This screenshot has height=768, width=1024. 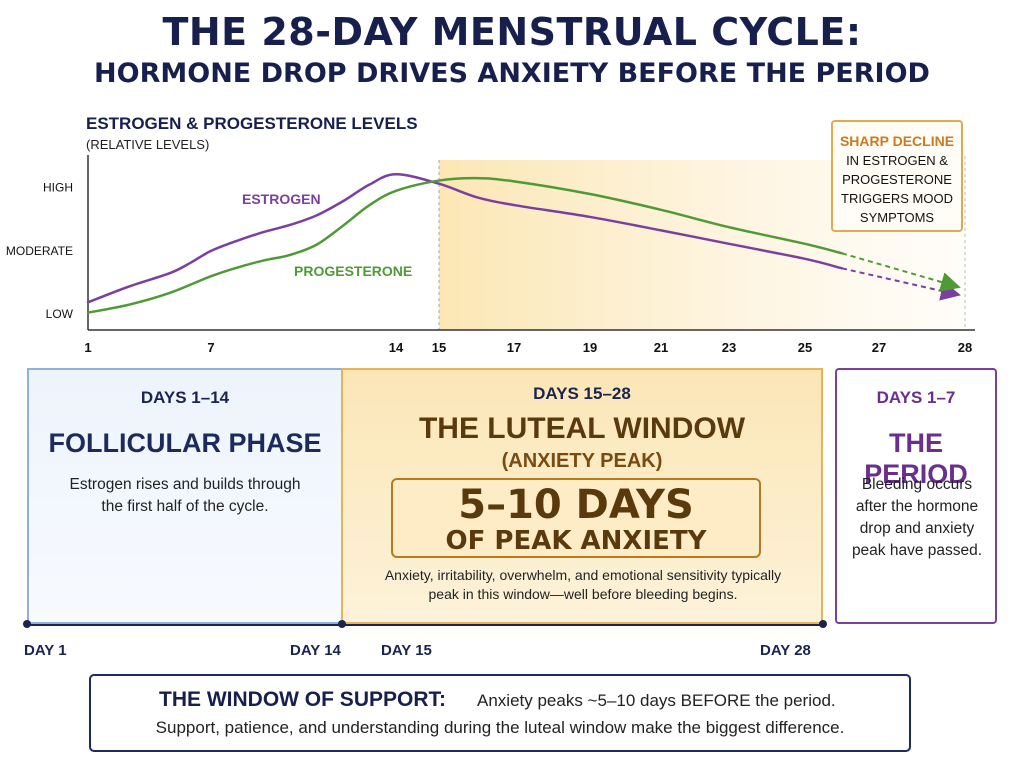 I want to click on timeline-label-day1: DAY 1, so click(x=45, y=650).